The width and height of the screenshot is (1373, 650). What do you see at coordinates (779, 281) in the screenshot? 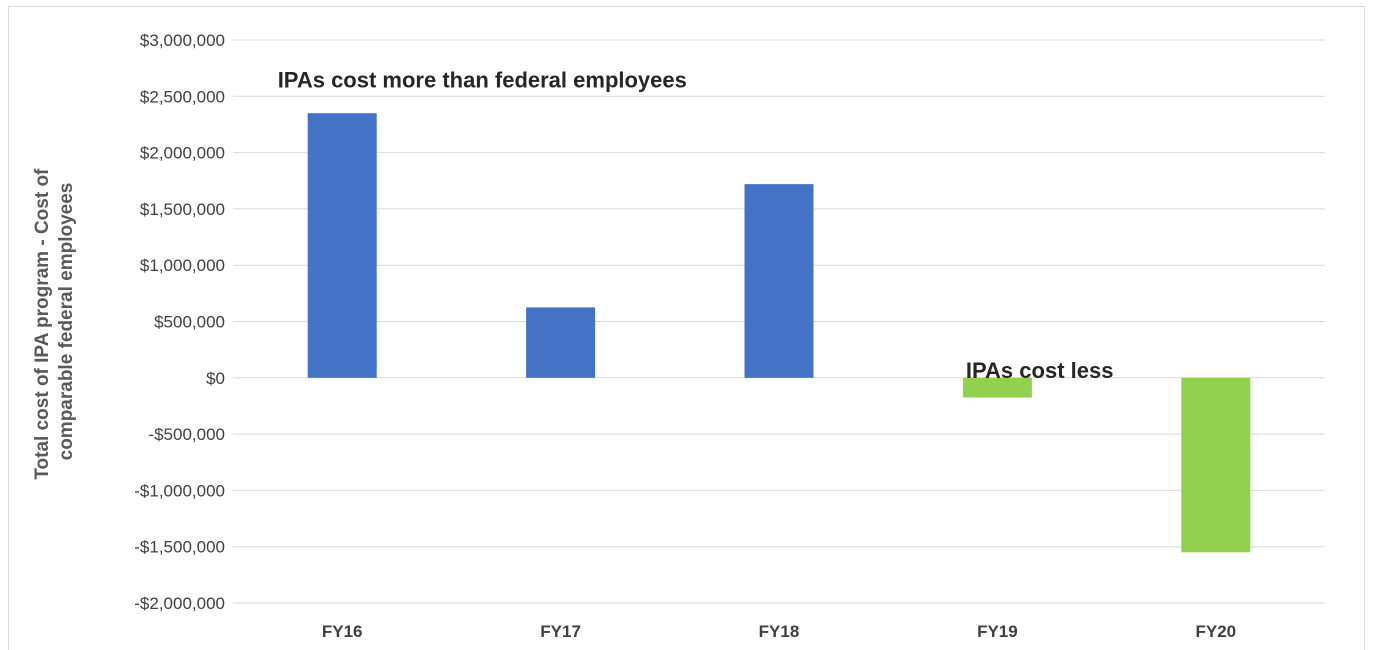
I see `bar-fy18` at bounding box center [779, 281].